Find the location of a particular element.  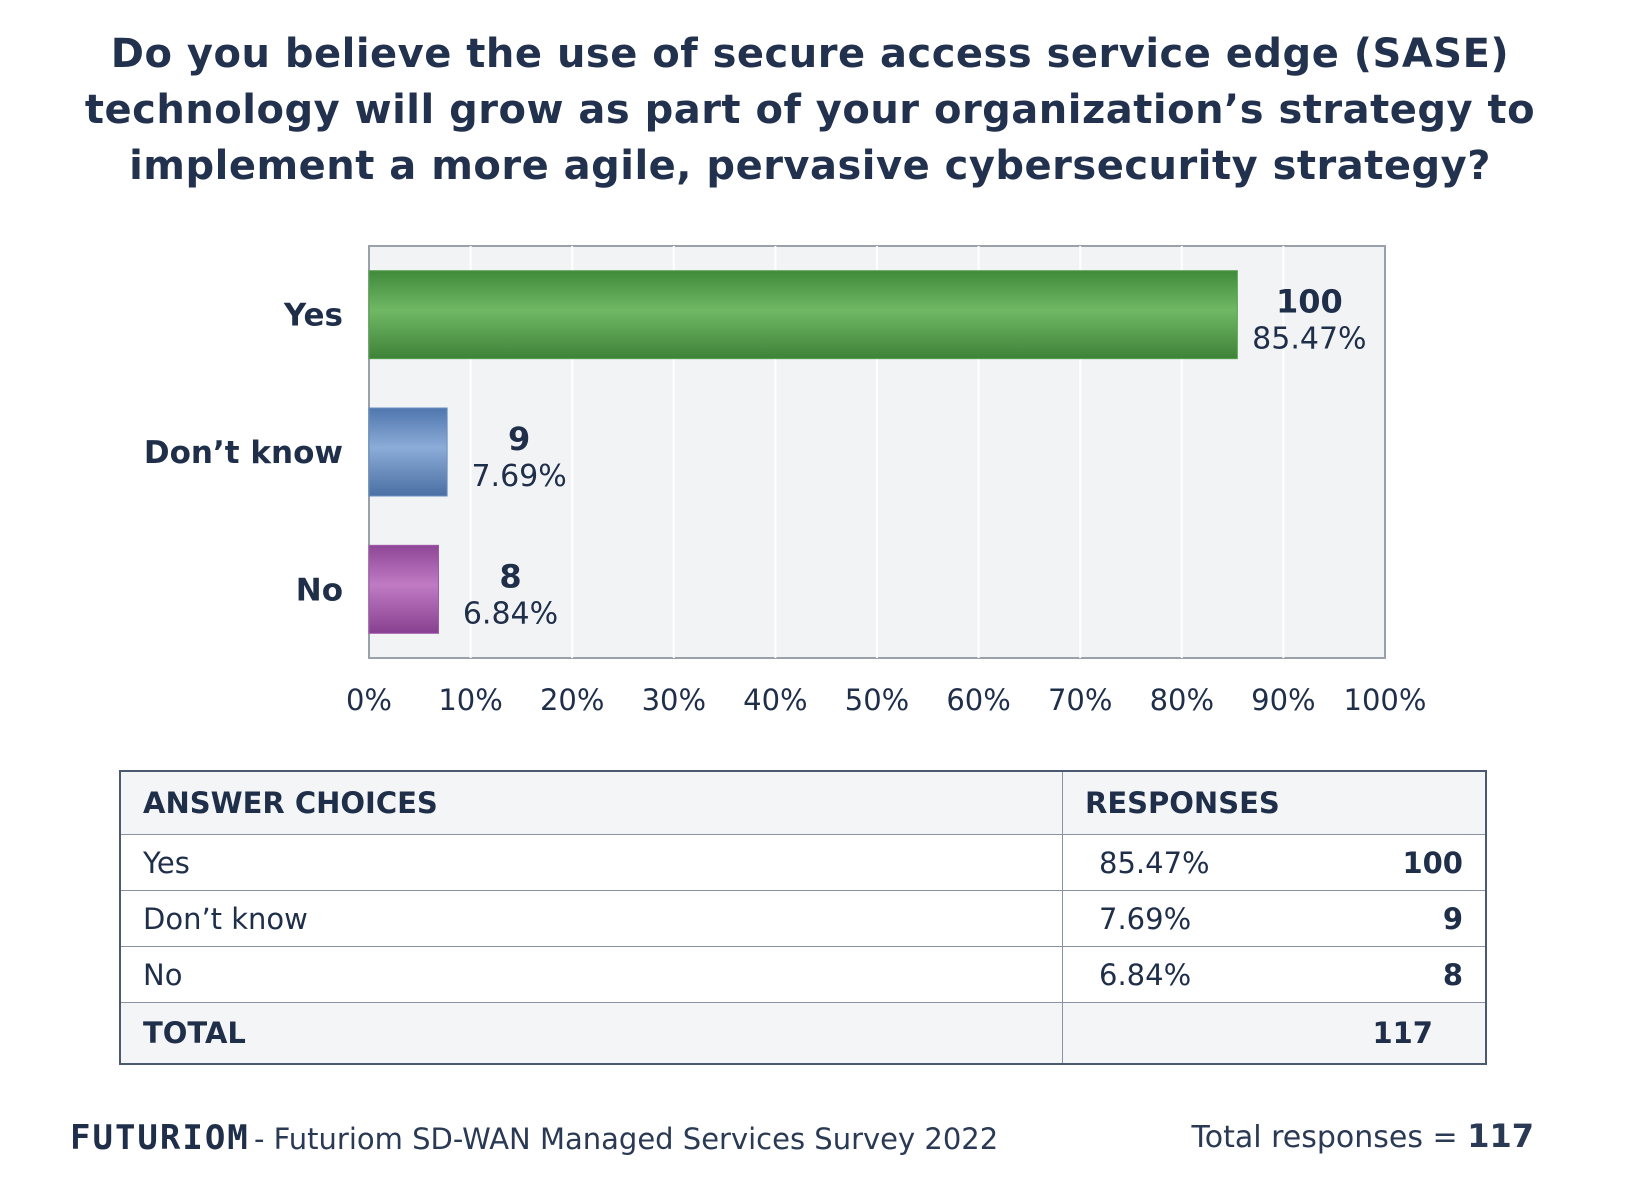

header-answer-choices: ANSWER CHOICES is located at coordinates (591, 802).